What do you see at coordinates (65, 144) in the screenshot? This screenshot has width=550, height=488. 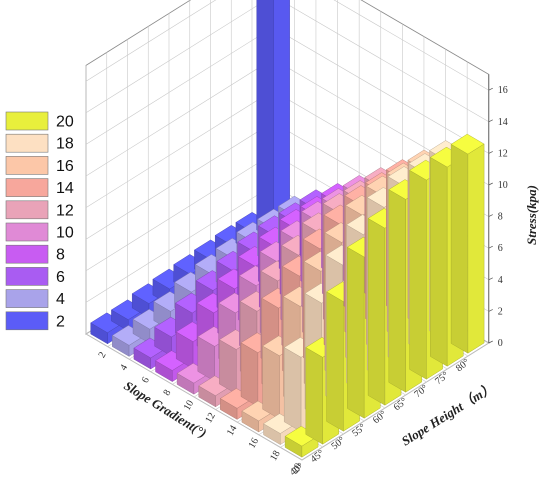 I see `legend-label: 18` at bounding box center [65, 144].